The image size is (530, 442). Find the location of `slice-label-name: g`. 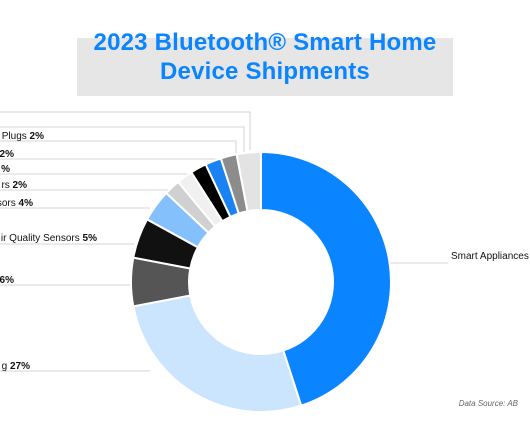

slice-label-name: g is located at coordinates (6, 366).